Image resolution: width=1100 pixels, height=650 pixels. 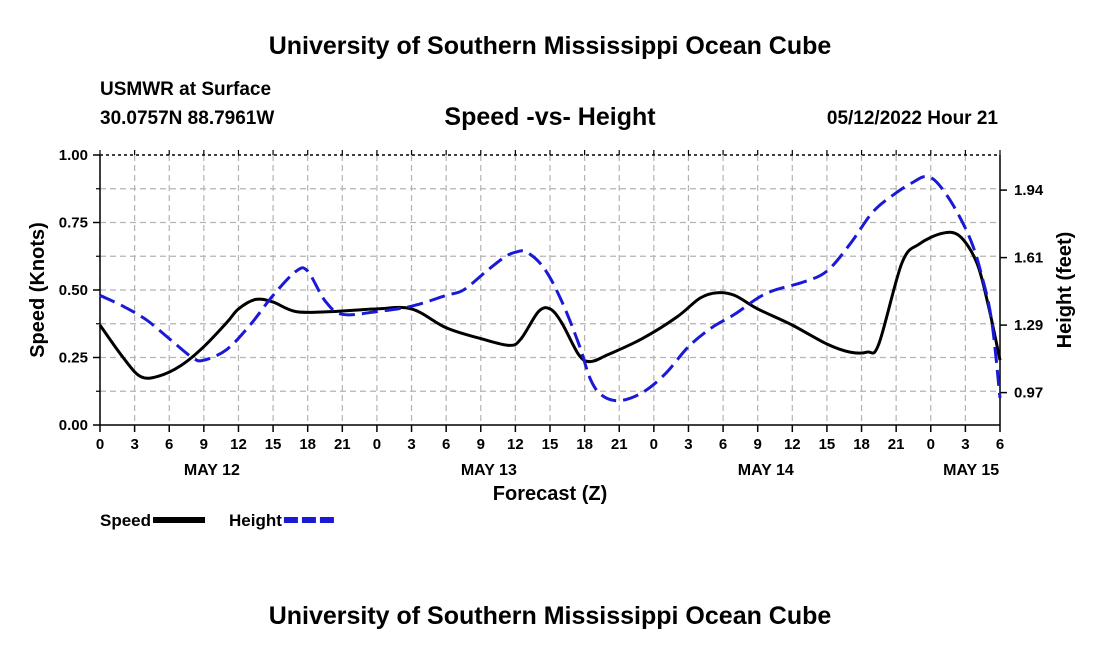 What do you see at coordinates (913, 118) in the screenshot?
I see `forecast-datetime: 05/12/2022 Hour 21` at bounding box center [913, 118].